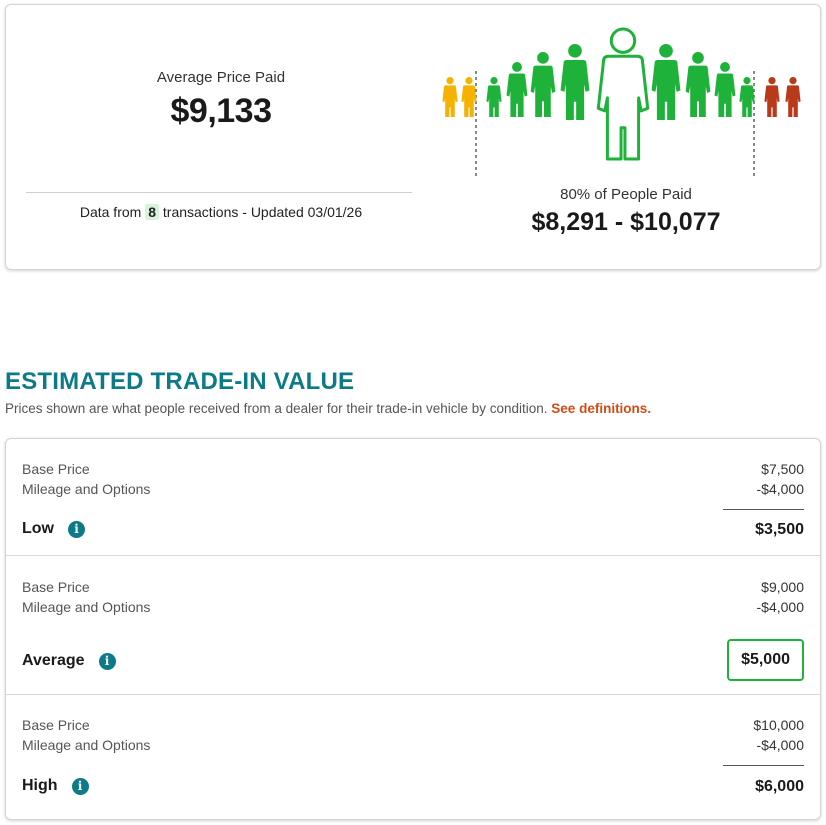 This screenshot has height=825, width=826. What do you see at coordinates (413, 588) in the screenshot?
I see `base-price-row: Base Price $9,000` at bounding box center [413, 588].